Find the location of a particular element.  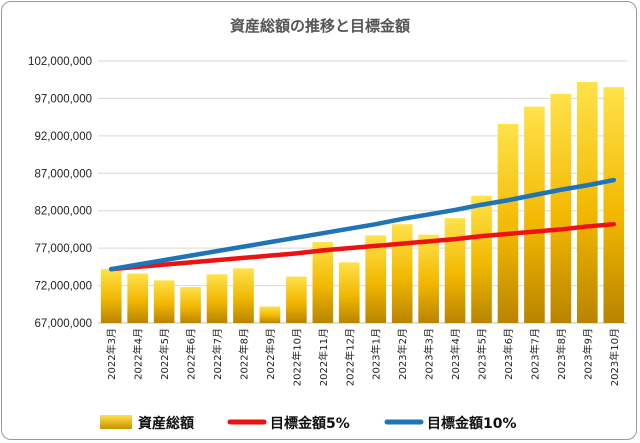

x-tick-label: 2023年1月 is located at coordinates (376, 354).